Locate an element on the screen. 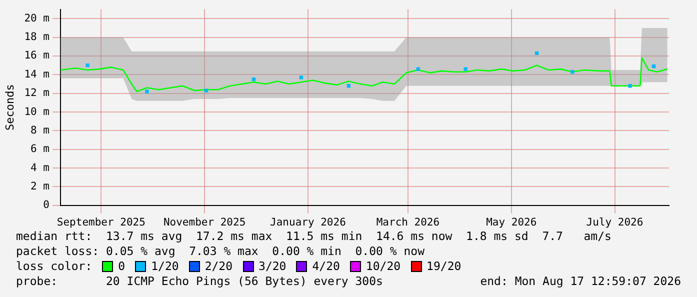 This screenshot has height=297, width=697. x-tick-label: July 2026 is located at coordinates (615, 222).